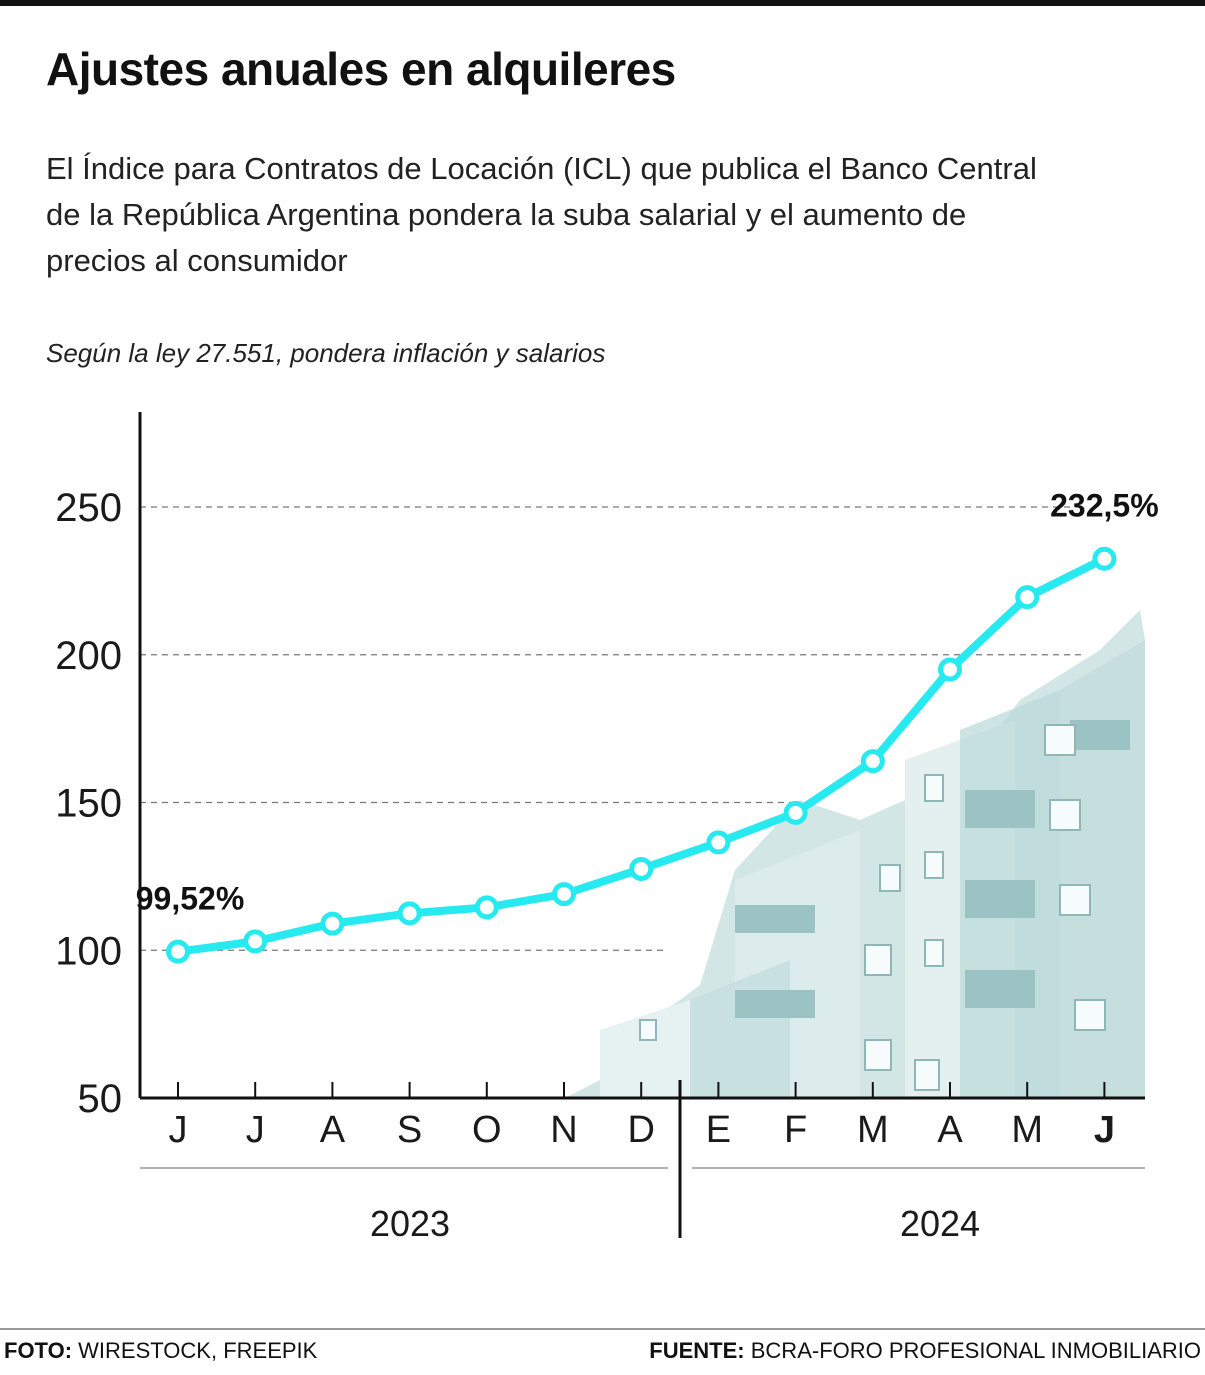 The width and height of the screenshot is (1205, 1375). I want to click on chart-title: Ajustes anuales en alquileres, so click(361, 69).